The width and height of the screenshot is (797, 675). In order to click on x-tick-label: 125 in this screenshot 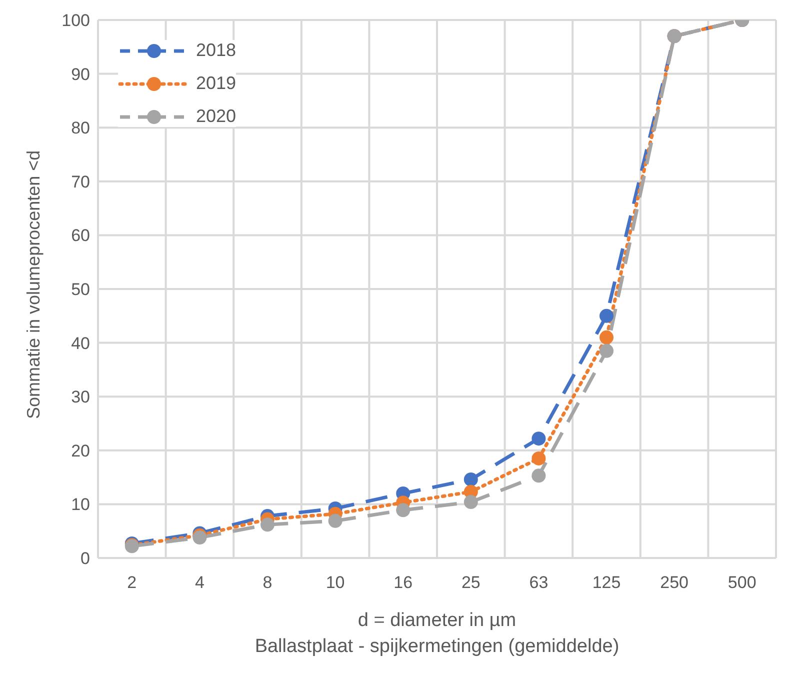, I will do `click(606, 582)`.